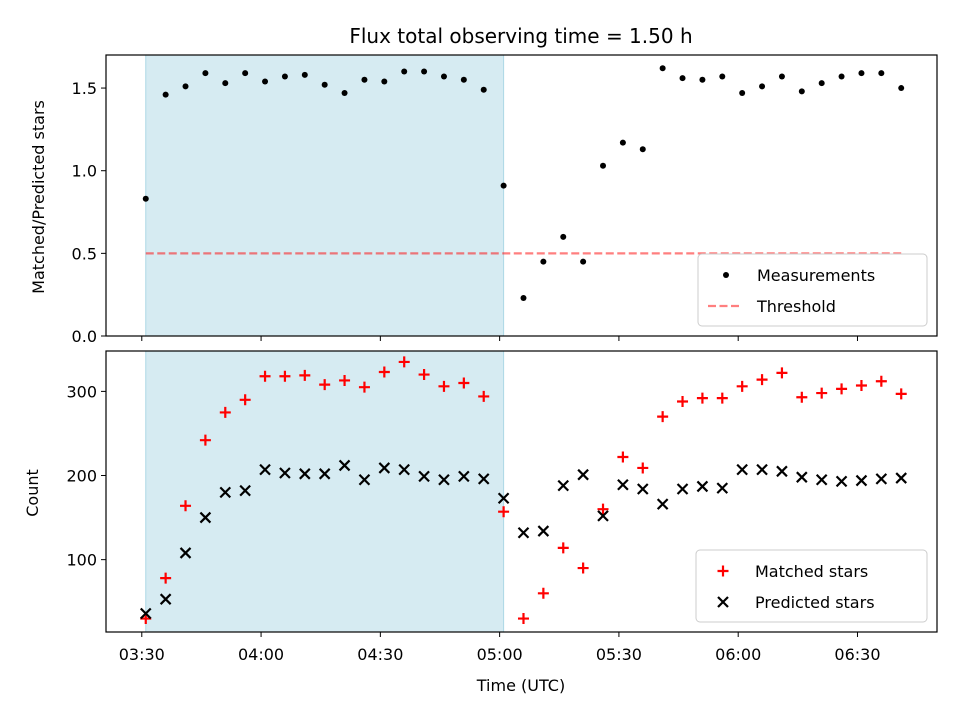  I want to click on x-tick-label: 06:00, so click(738, 654).